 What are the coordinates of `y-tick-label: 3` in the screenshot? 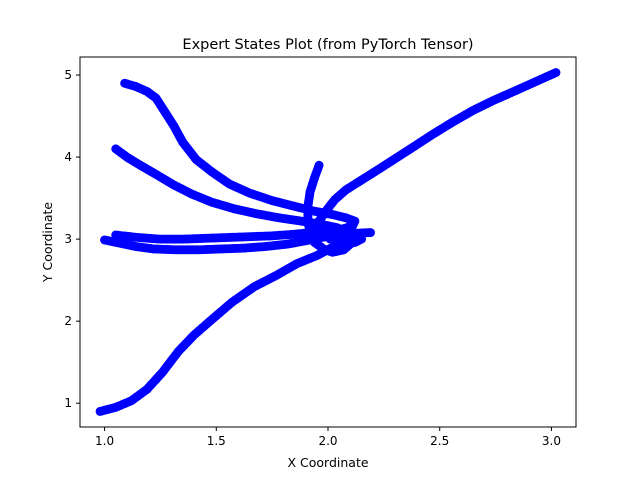 It's located at (68, 239).